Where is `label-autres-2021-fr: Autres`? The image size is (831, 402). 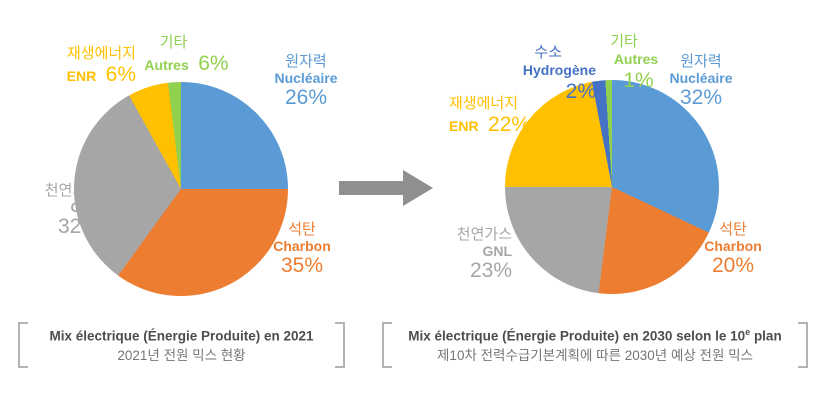 label-autres-2021-fr: Autres is located at coordinates (166, 64).